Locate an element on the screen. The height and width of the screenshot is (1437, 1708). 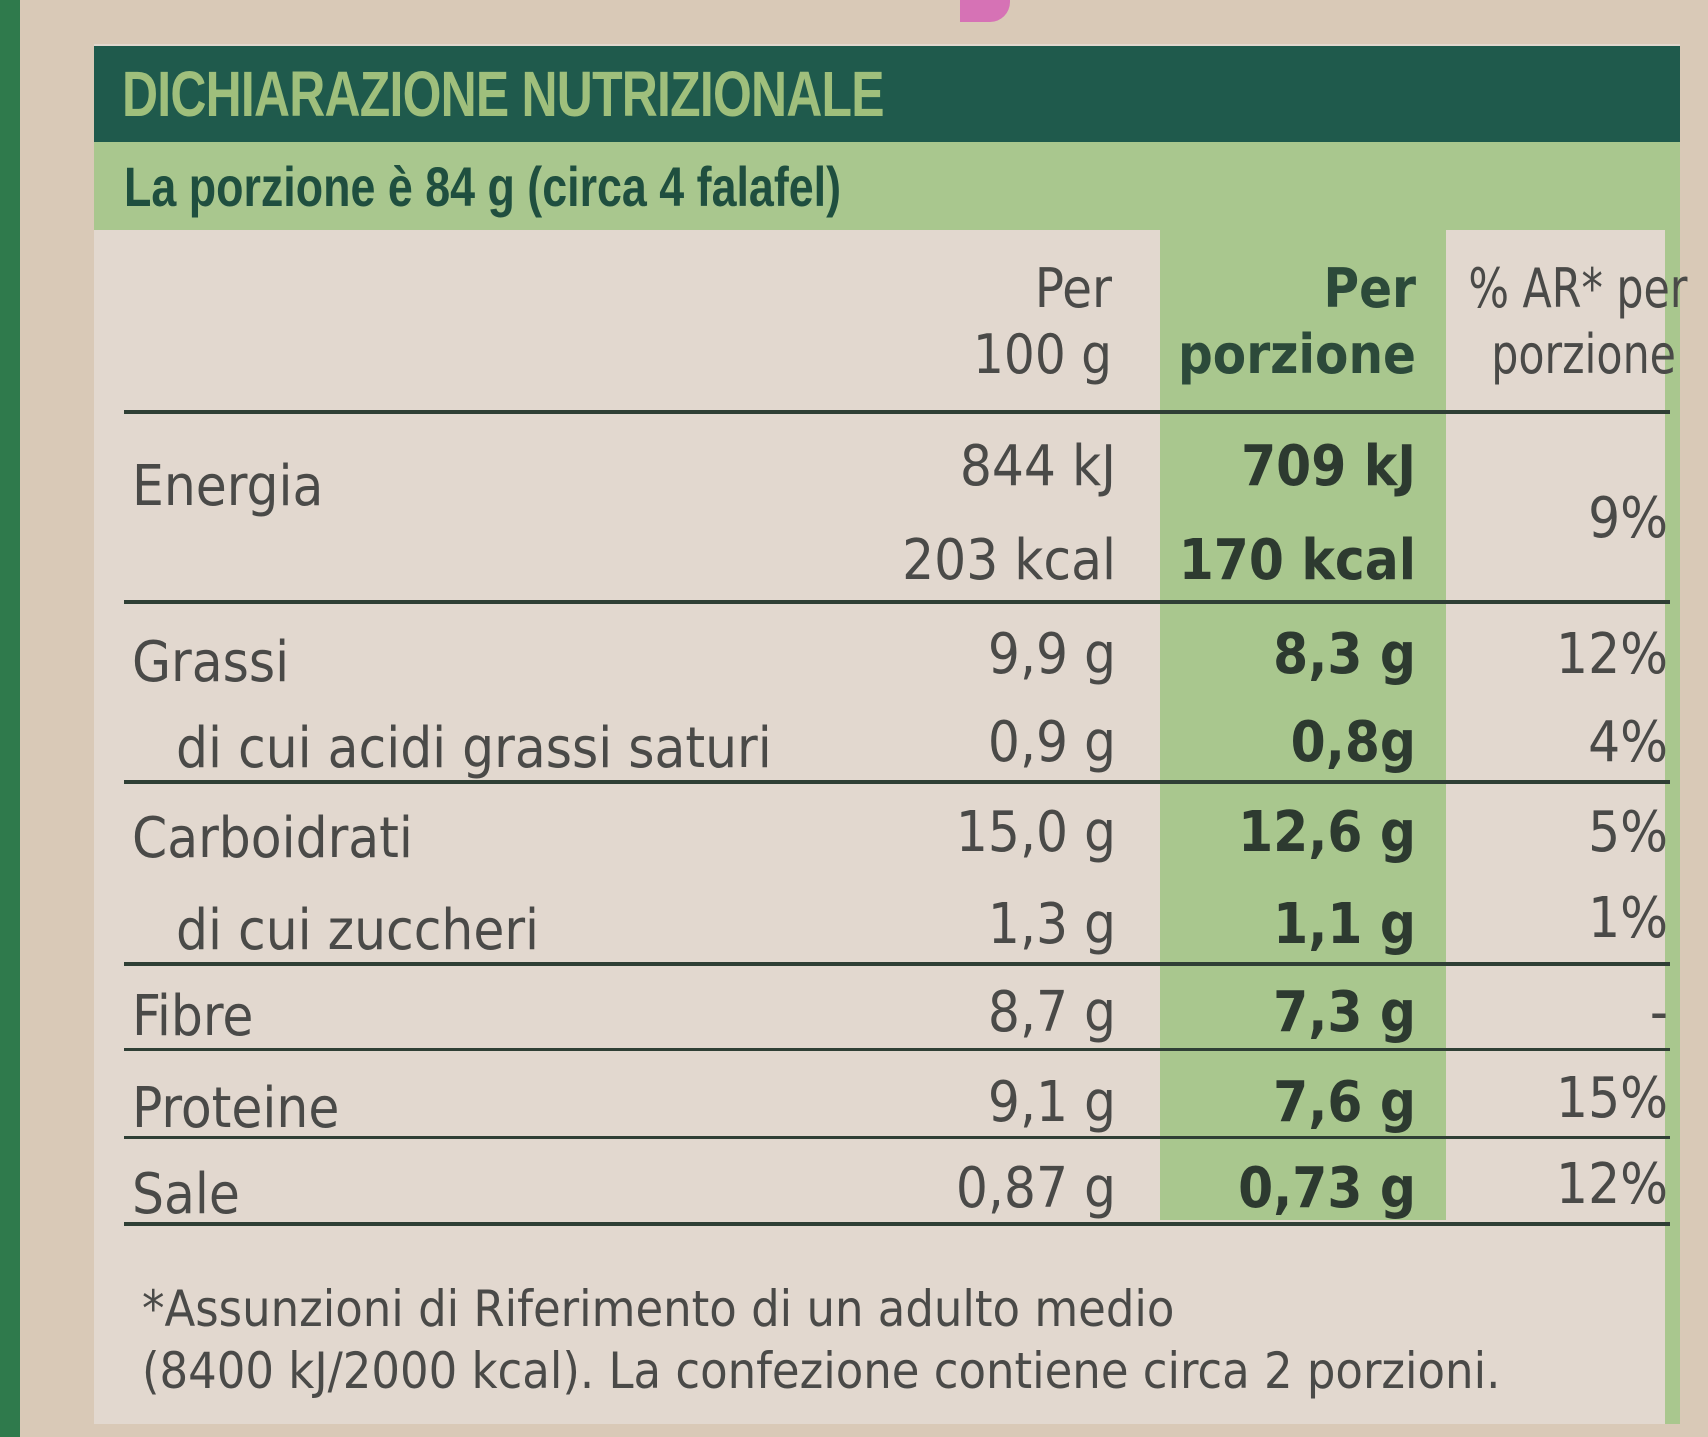
energia-ar: 9% is located at coordinates (1628, 518).